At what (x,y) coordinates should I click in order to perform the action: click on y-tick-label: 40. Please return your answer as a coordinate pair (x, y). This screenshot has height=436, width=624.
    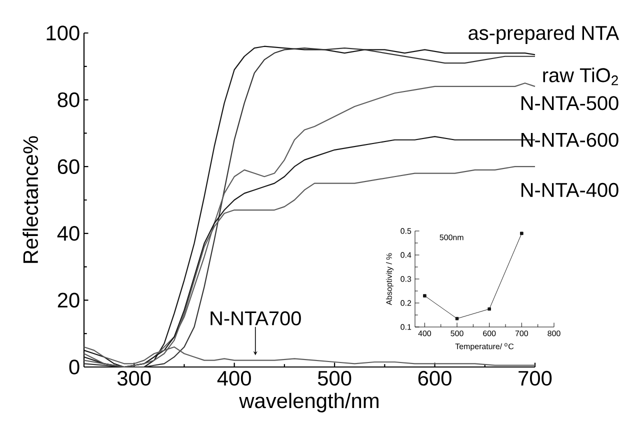
    Looking at the image, I should click on (68, 233).